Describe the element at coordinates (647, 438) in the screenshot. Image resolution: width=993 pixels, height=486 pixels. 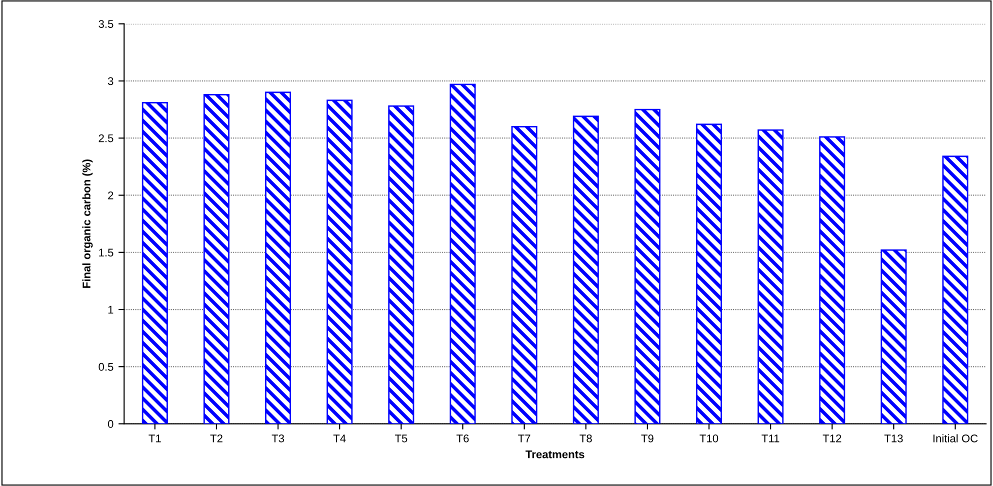
I see `x-tick-label: T9` at that location.